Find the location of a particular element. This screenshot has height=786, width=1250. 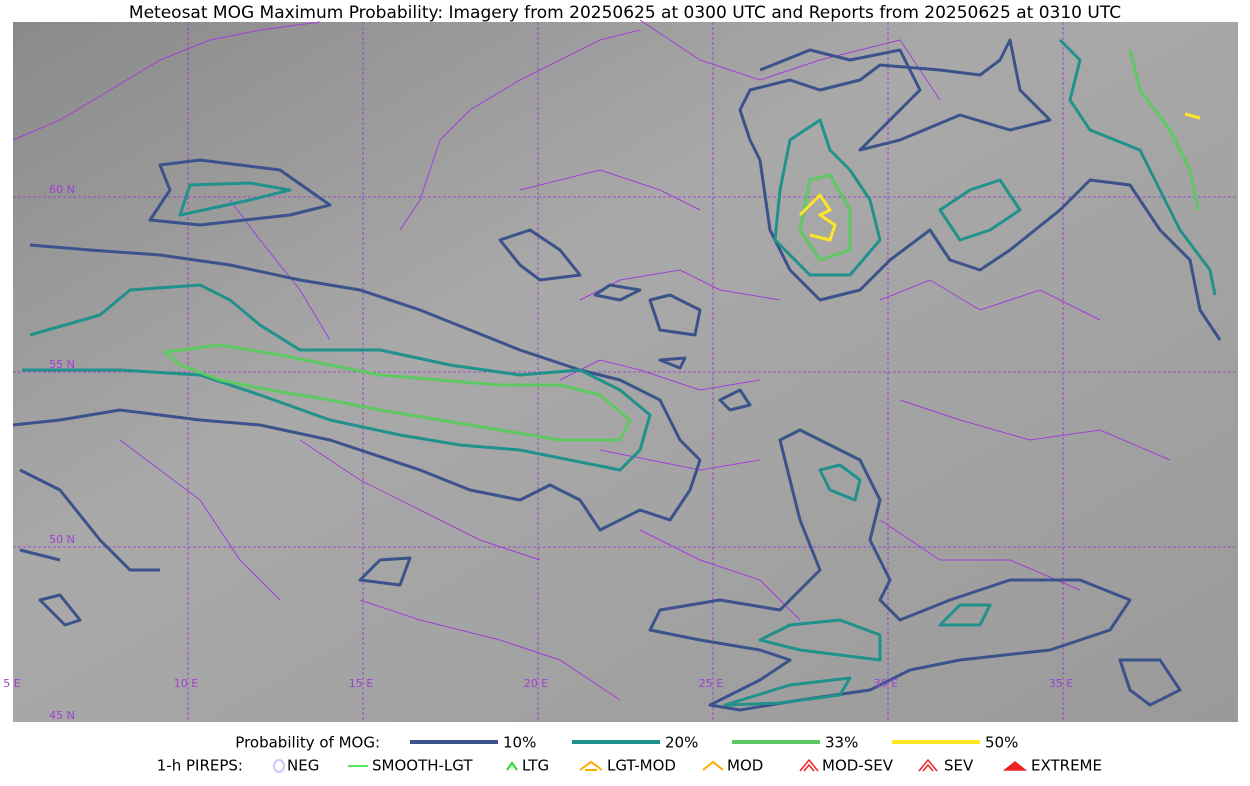

legend-entry: MOD-SEV is located at coordinates (858, 766).